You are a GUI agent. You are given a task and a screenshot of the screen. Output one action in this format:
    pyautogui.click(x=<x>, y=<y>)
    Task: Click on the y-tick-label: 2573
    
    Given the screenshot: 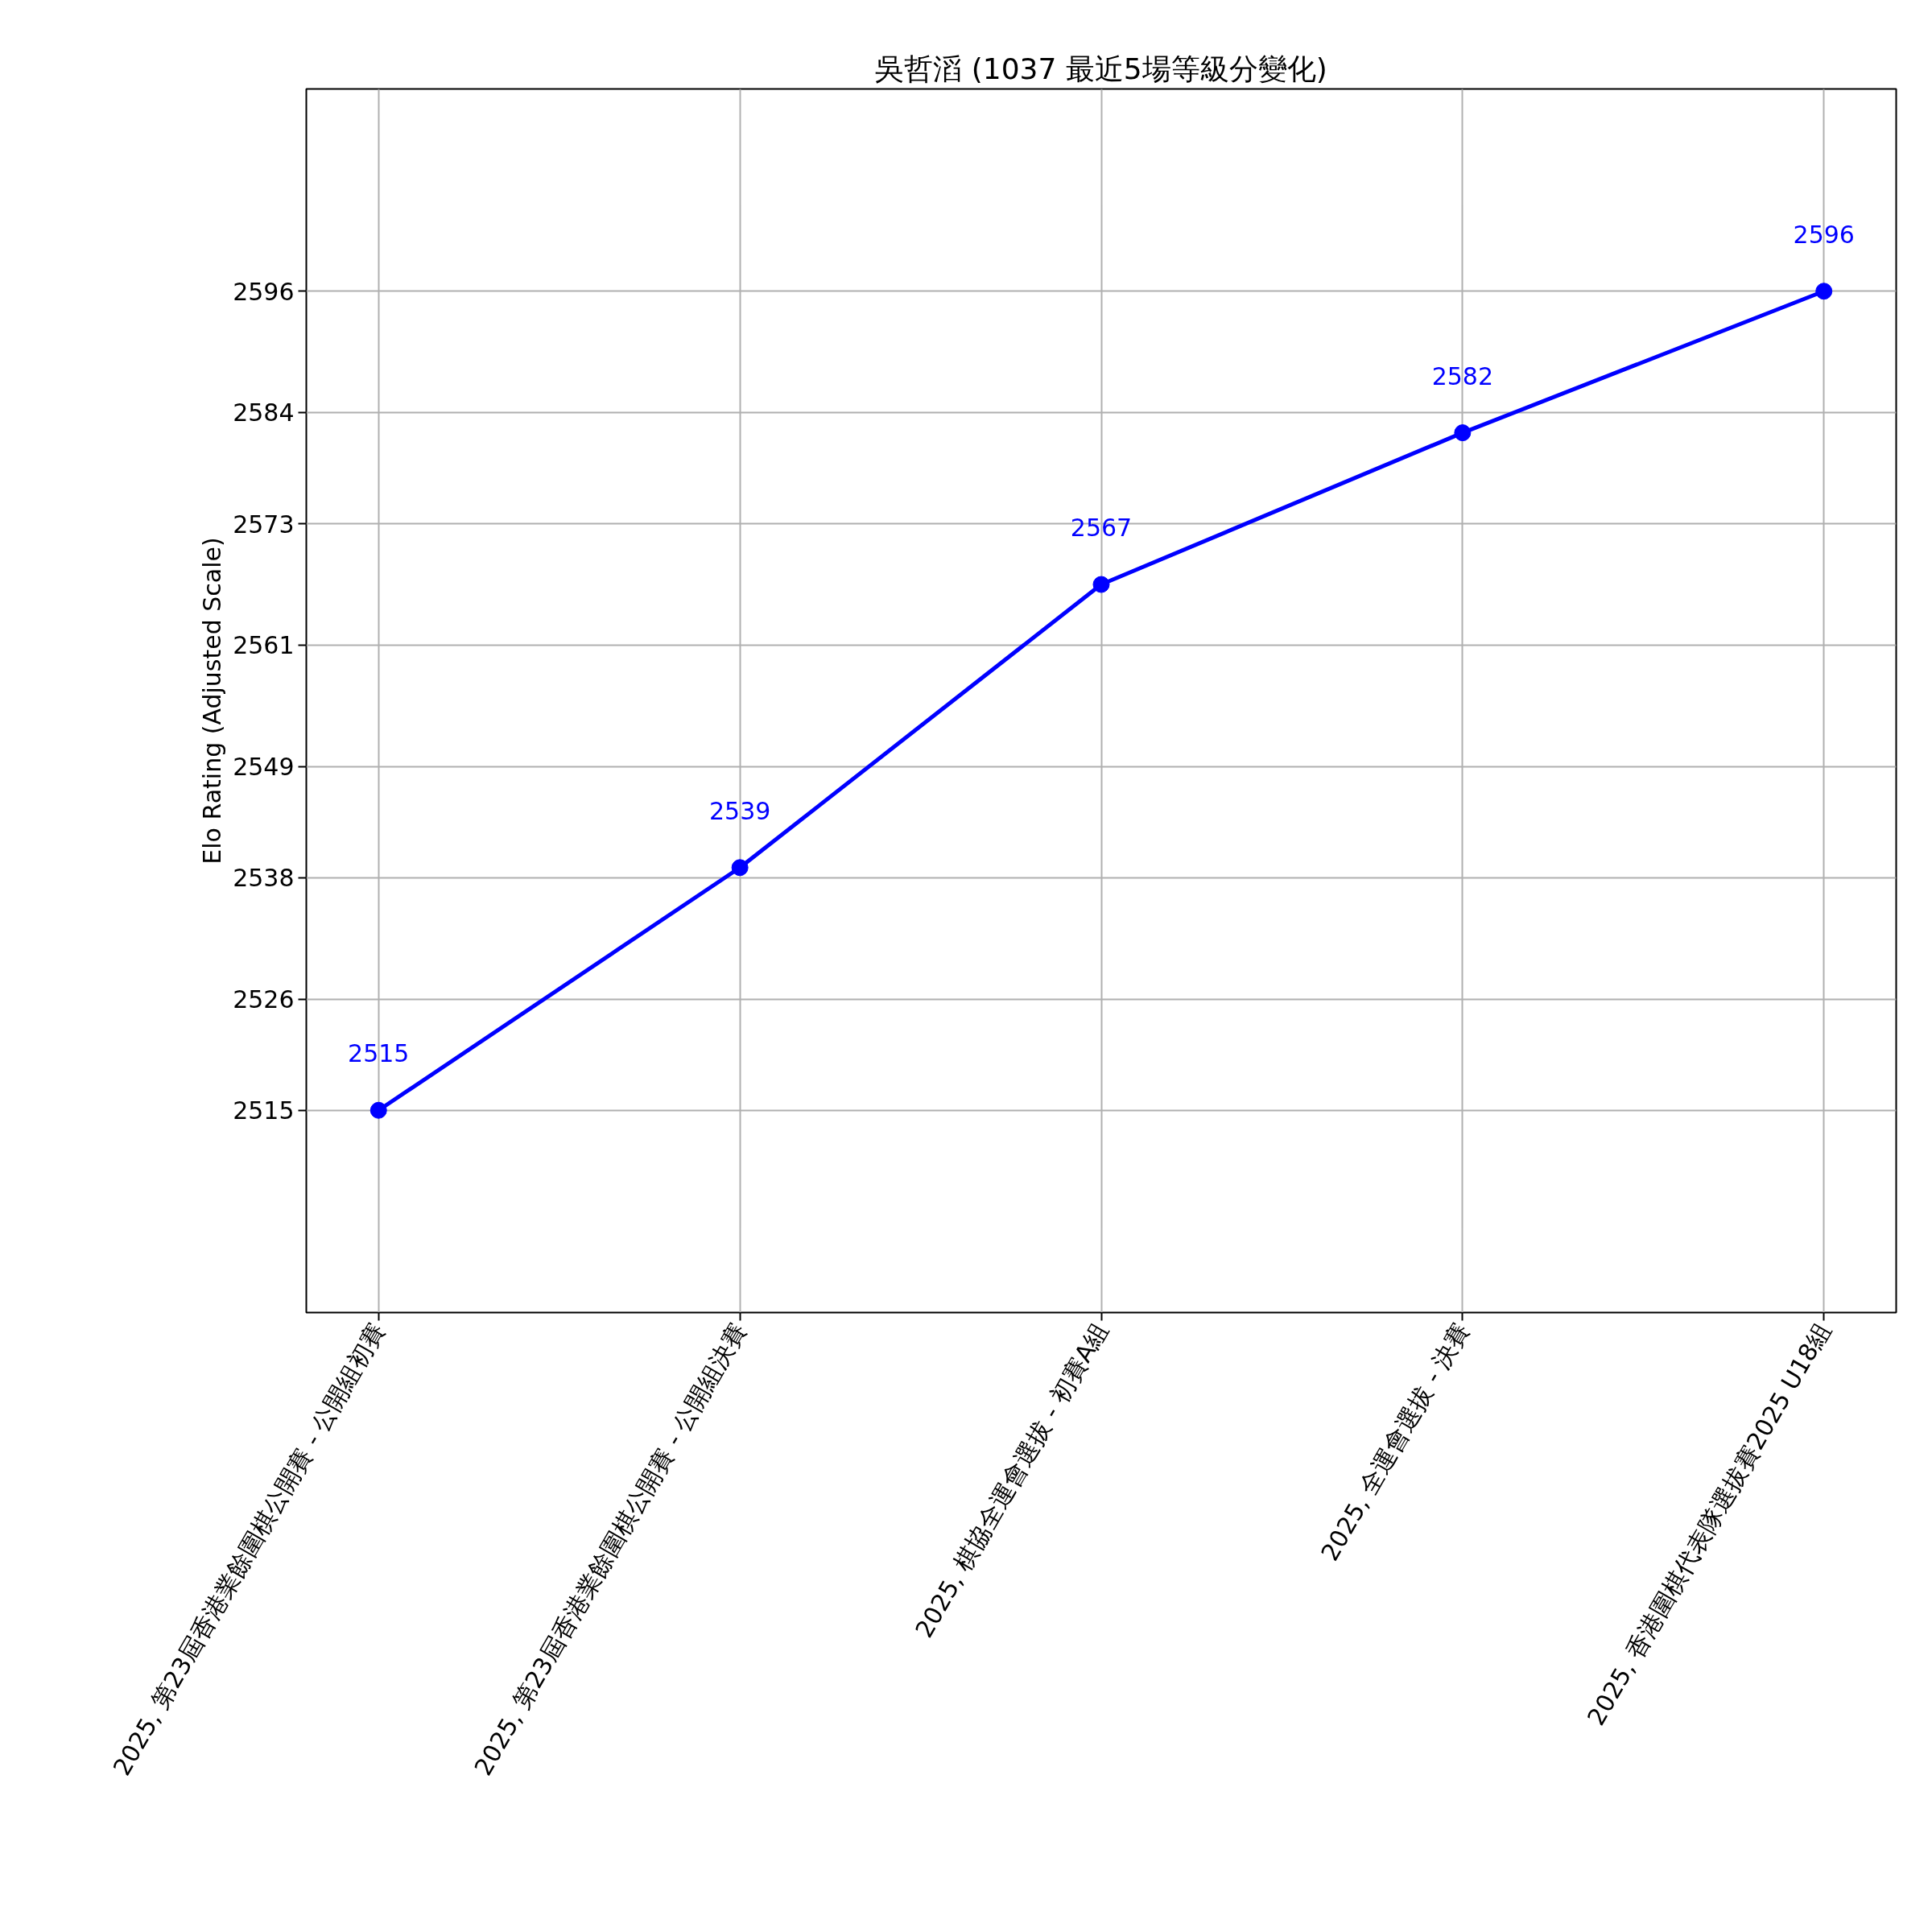 What is the action you would take?
    pyautogui.click(x=264, y=524)
    